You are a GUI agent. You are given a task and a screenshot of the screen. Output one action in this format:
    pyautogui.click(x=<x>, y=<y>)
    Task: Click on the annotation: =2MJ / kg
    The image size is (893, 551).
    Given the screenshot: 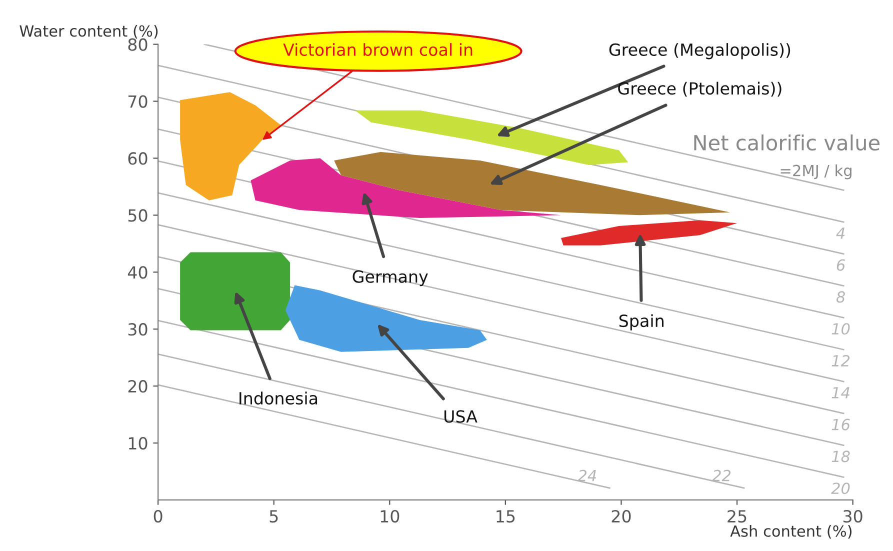 What is the action you would take?
    pyautogui.click(x=816, y=172)
    